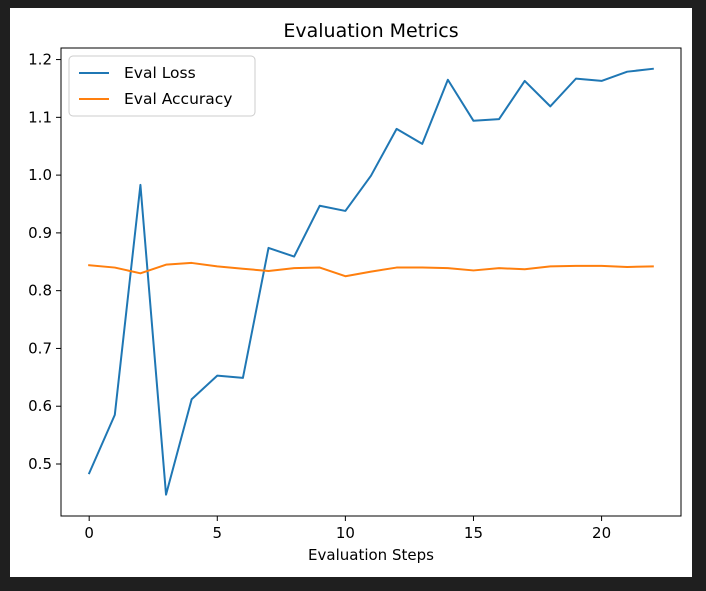  I want to click on legend: Eval Loss Eval Accuracy, so click(162, 86).